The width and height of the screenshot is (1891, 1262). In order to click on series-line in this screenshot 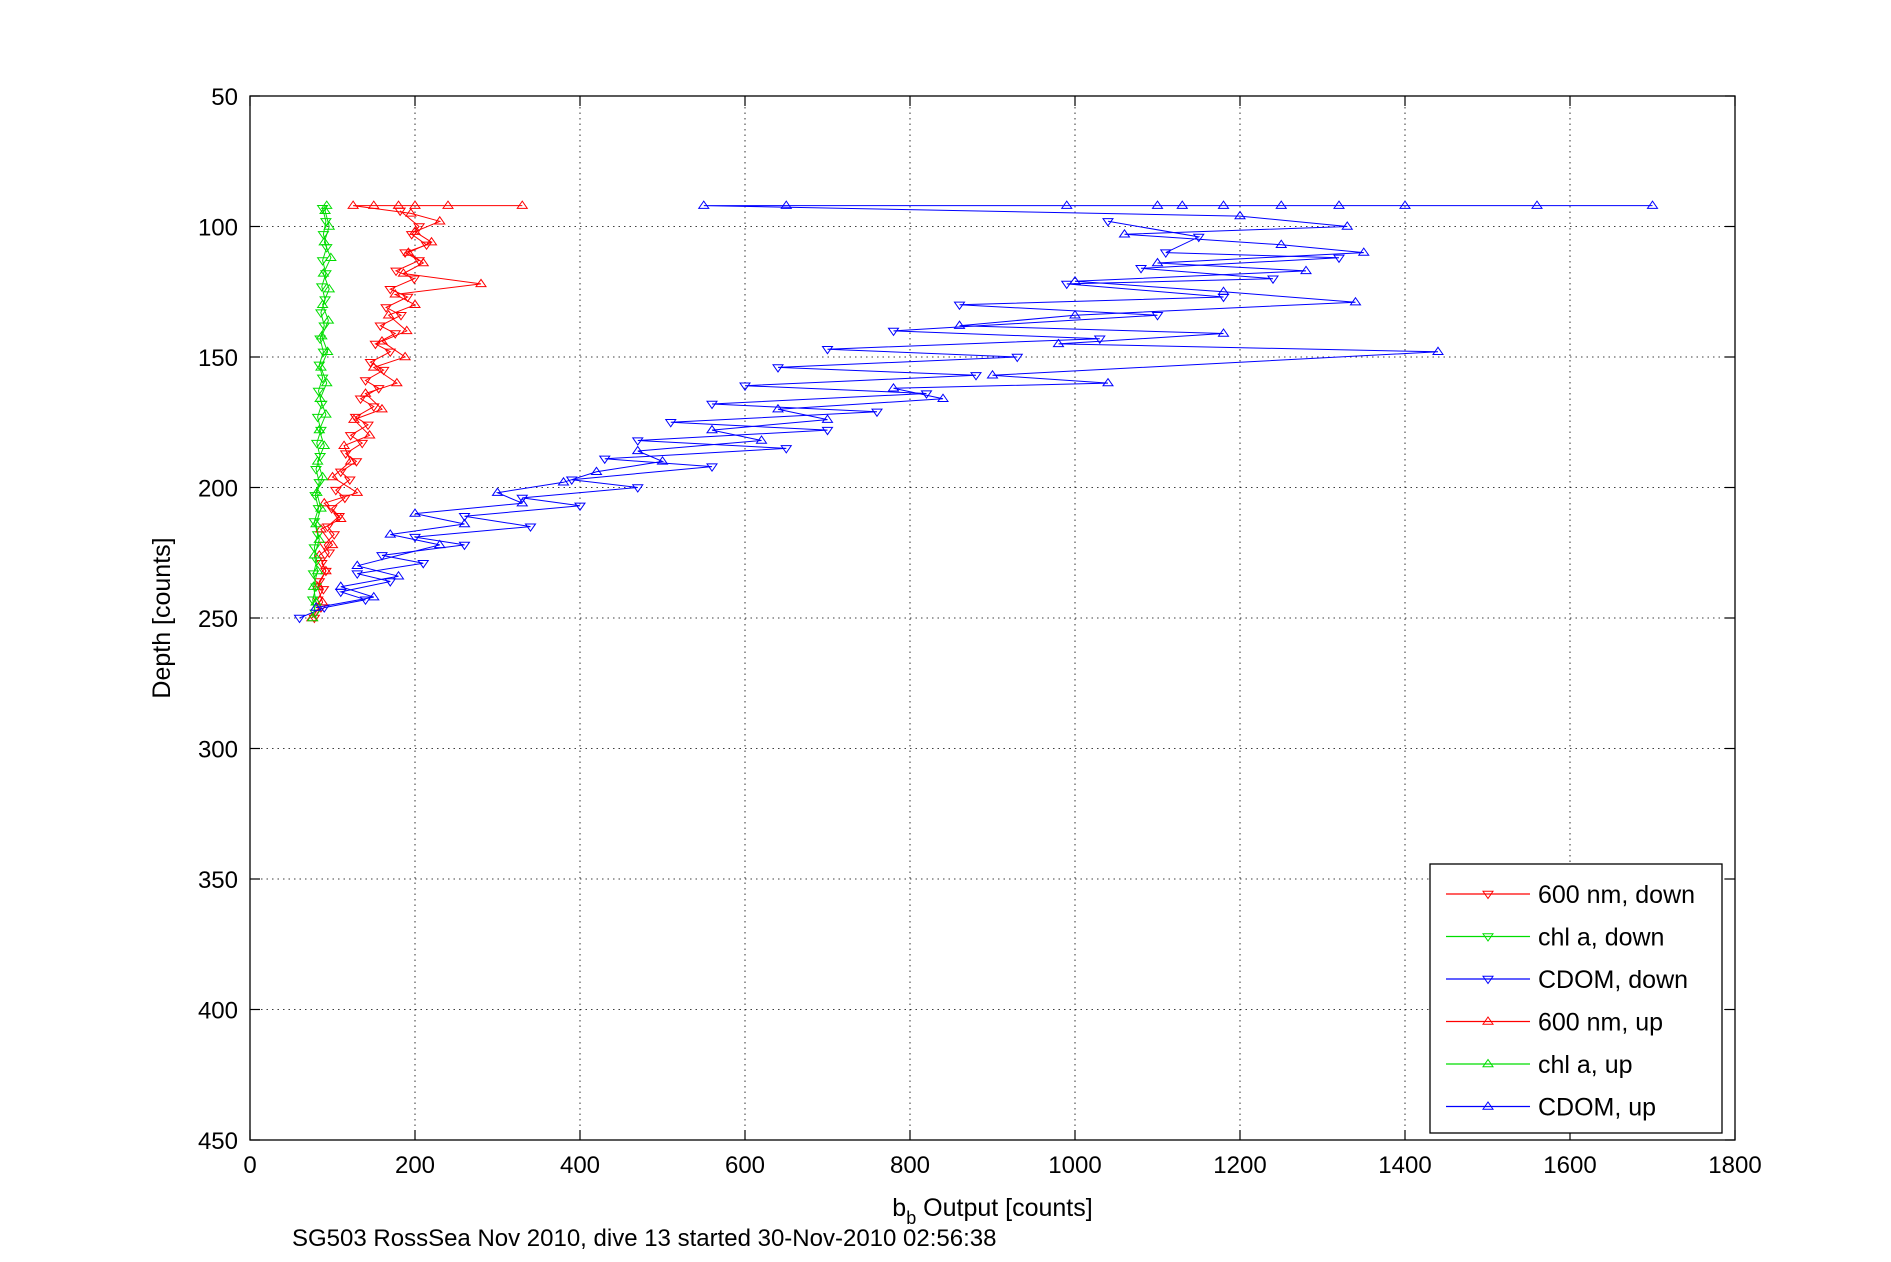, I will do `click(417, 412)`.